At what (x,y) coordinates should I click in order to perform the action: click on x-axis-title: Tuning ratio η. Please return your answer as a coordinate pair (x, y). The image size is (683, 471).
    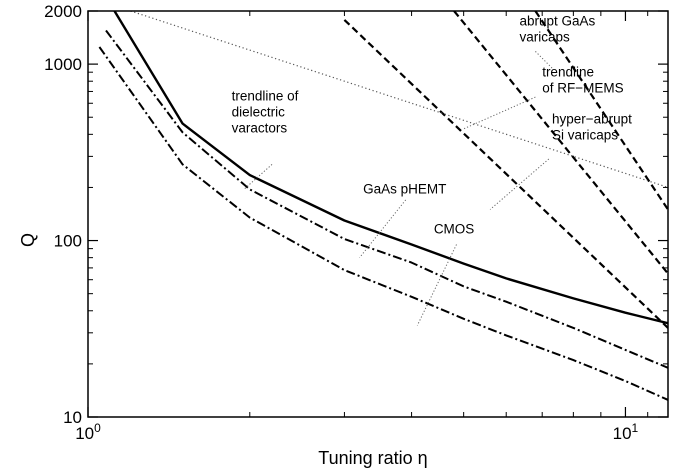
    Looking at the image, I should click on (372, 458).